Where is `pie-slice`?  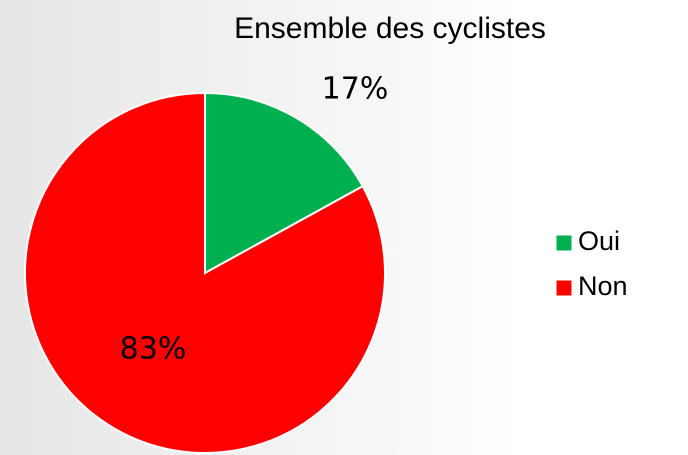
pie-slice is located at coordinates (284, 183).